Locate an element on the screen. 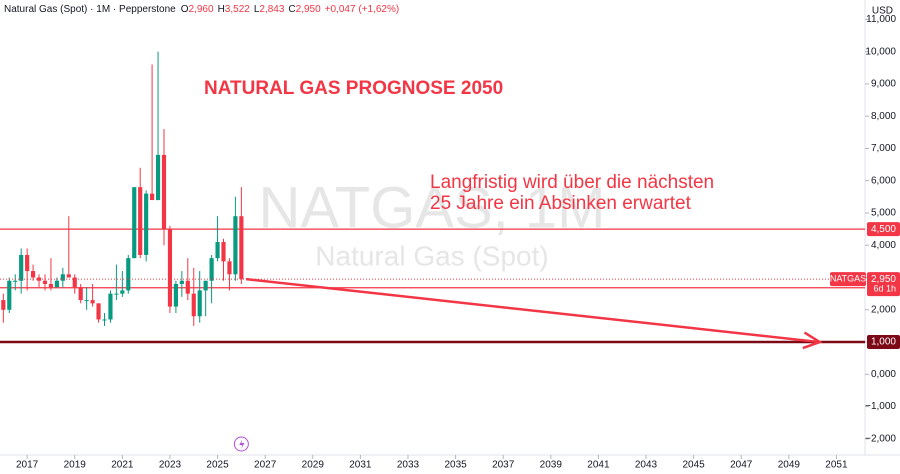  x-tick-label: 2047 is located at coordinates (741, 465).